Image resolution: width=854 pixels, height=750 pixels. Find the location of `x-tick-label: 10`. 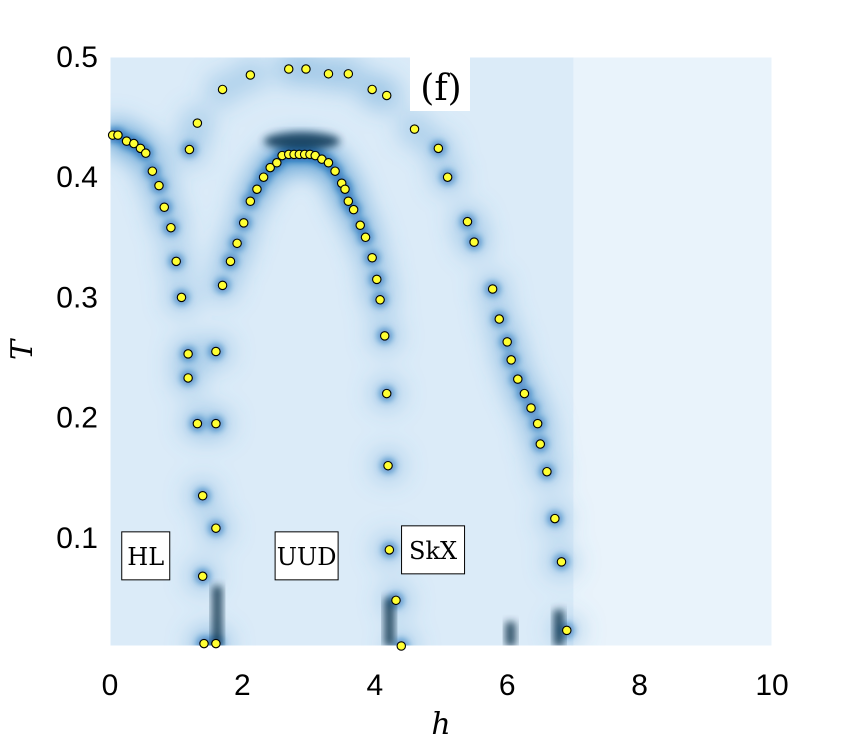

x-tick-label: 10 is located at coordinates (771, 685).